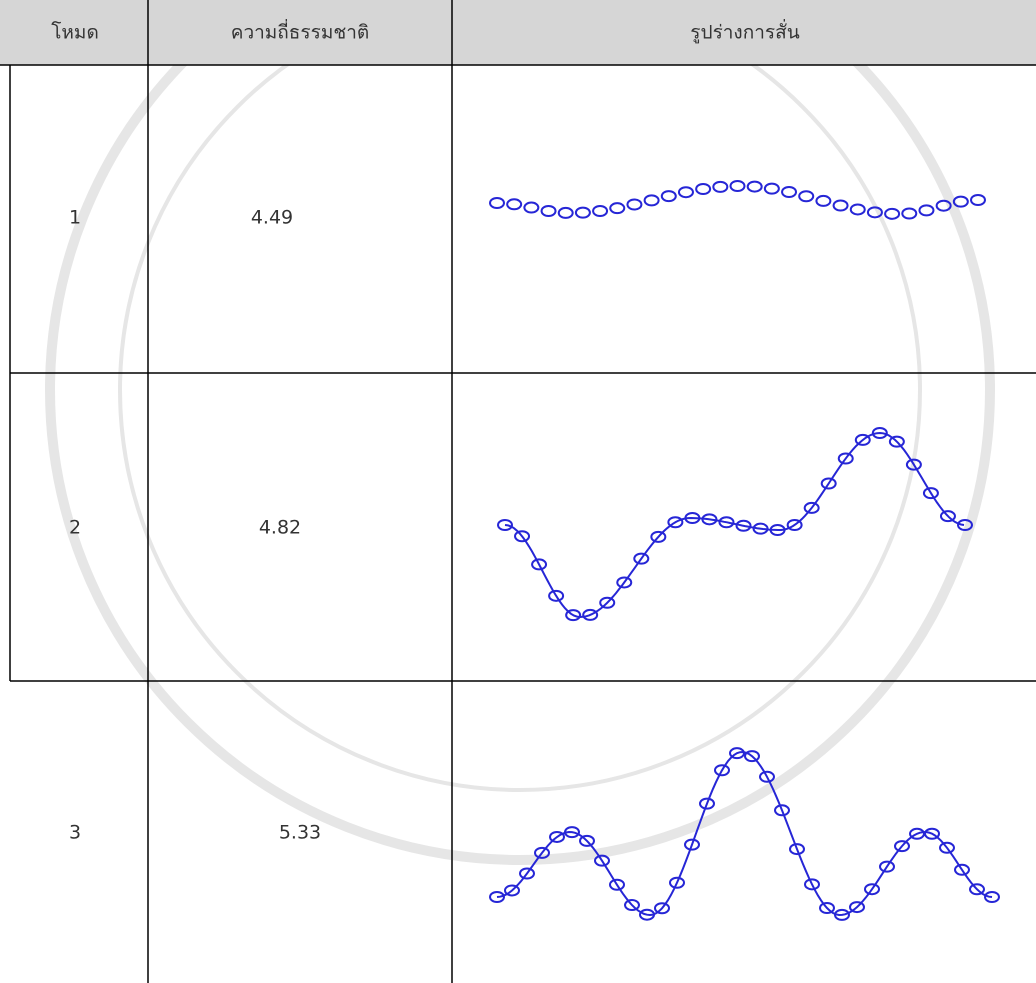 This screenshot has width=1036, height=983. What do you see at coordinates (518, 32) in the screenshot?
I see `header-bg` at bounding box center [518, 32].